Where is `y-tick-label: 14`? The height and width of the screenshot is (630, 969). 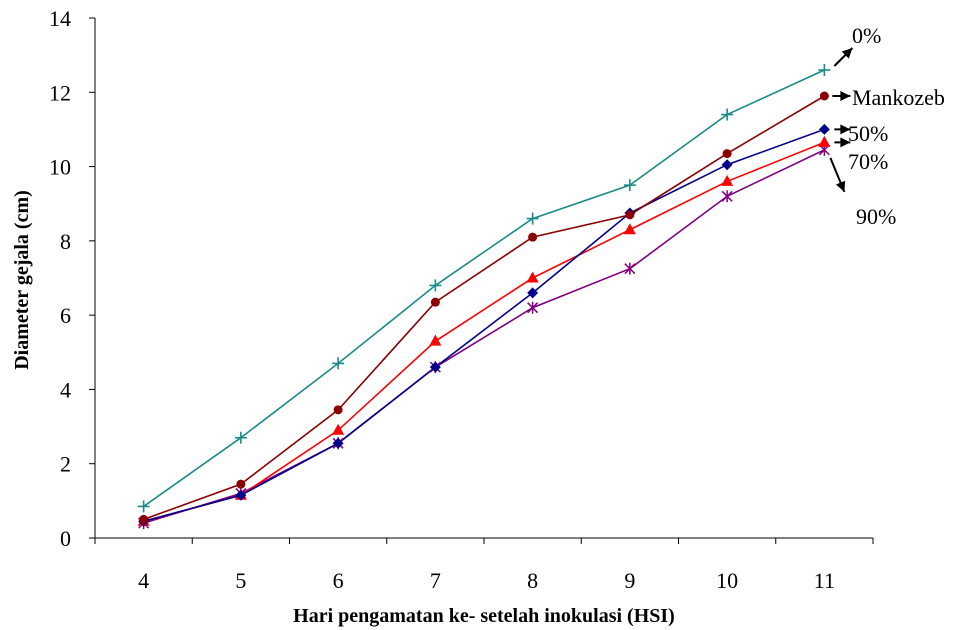
y-tick-label: 14 is located at coordinates (60, 18).